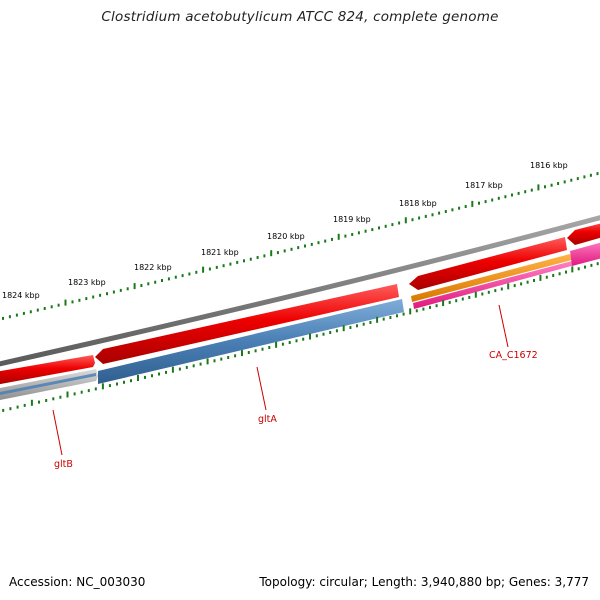 Image resolution: width=600 pixels, height=600 pixels. Describe the element at coordinates (77, 582) in the screenshot. I see `accession-text: Accession: NC_003030` at that location.